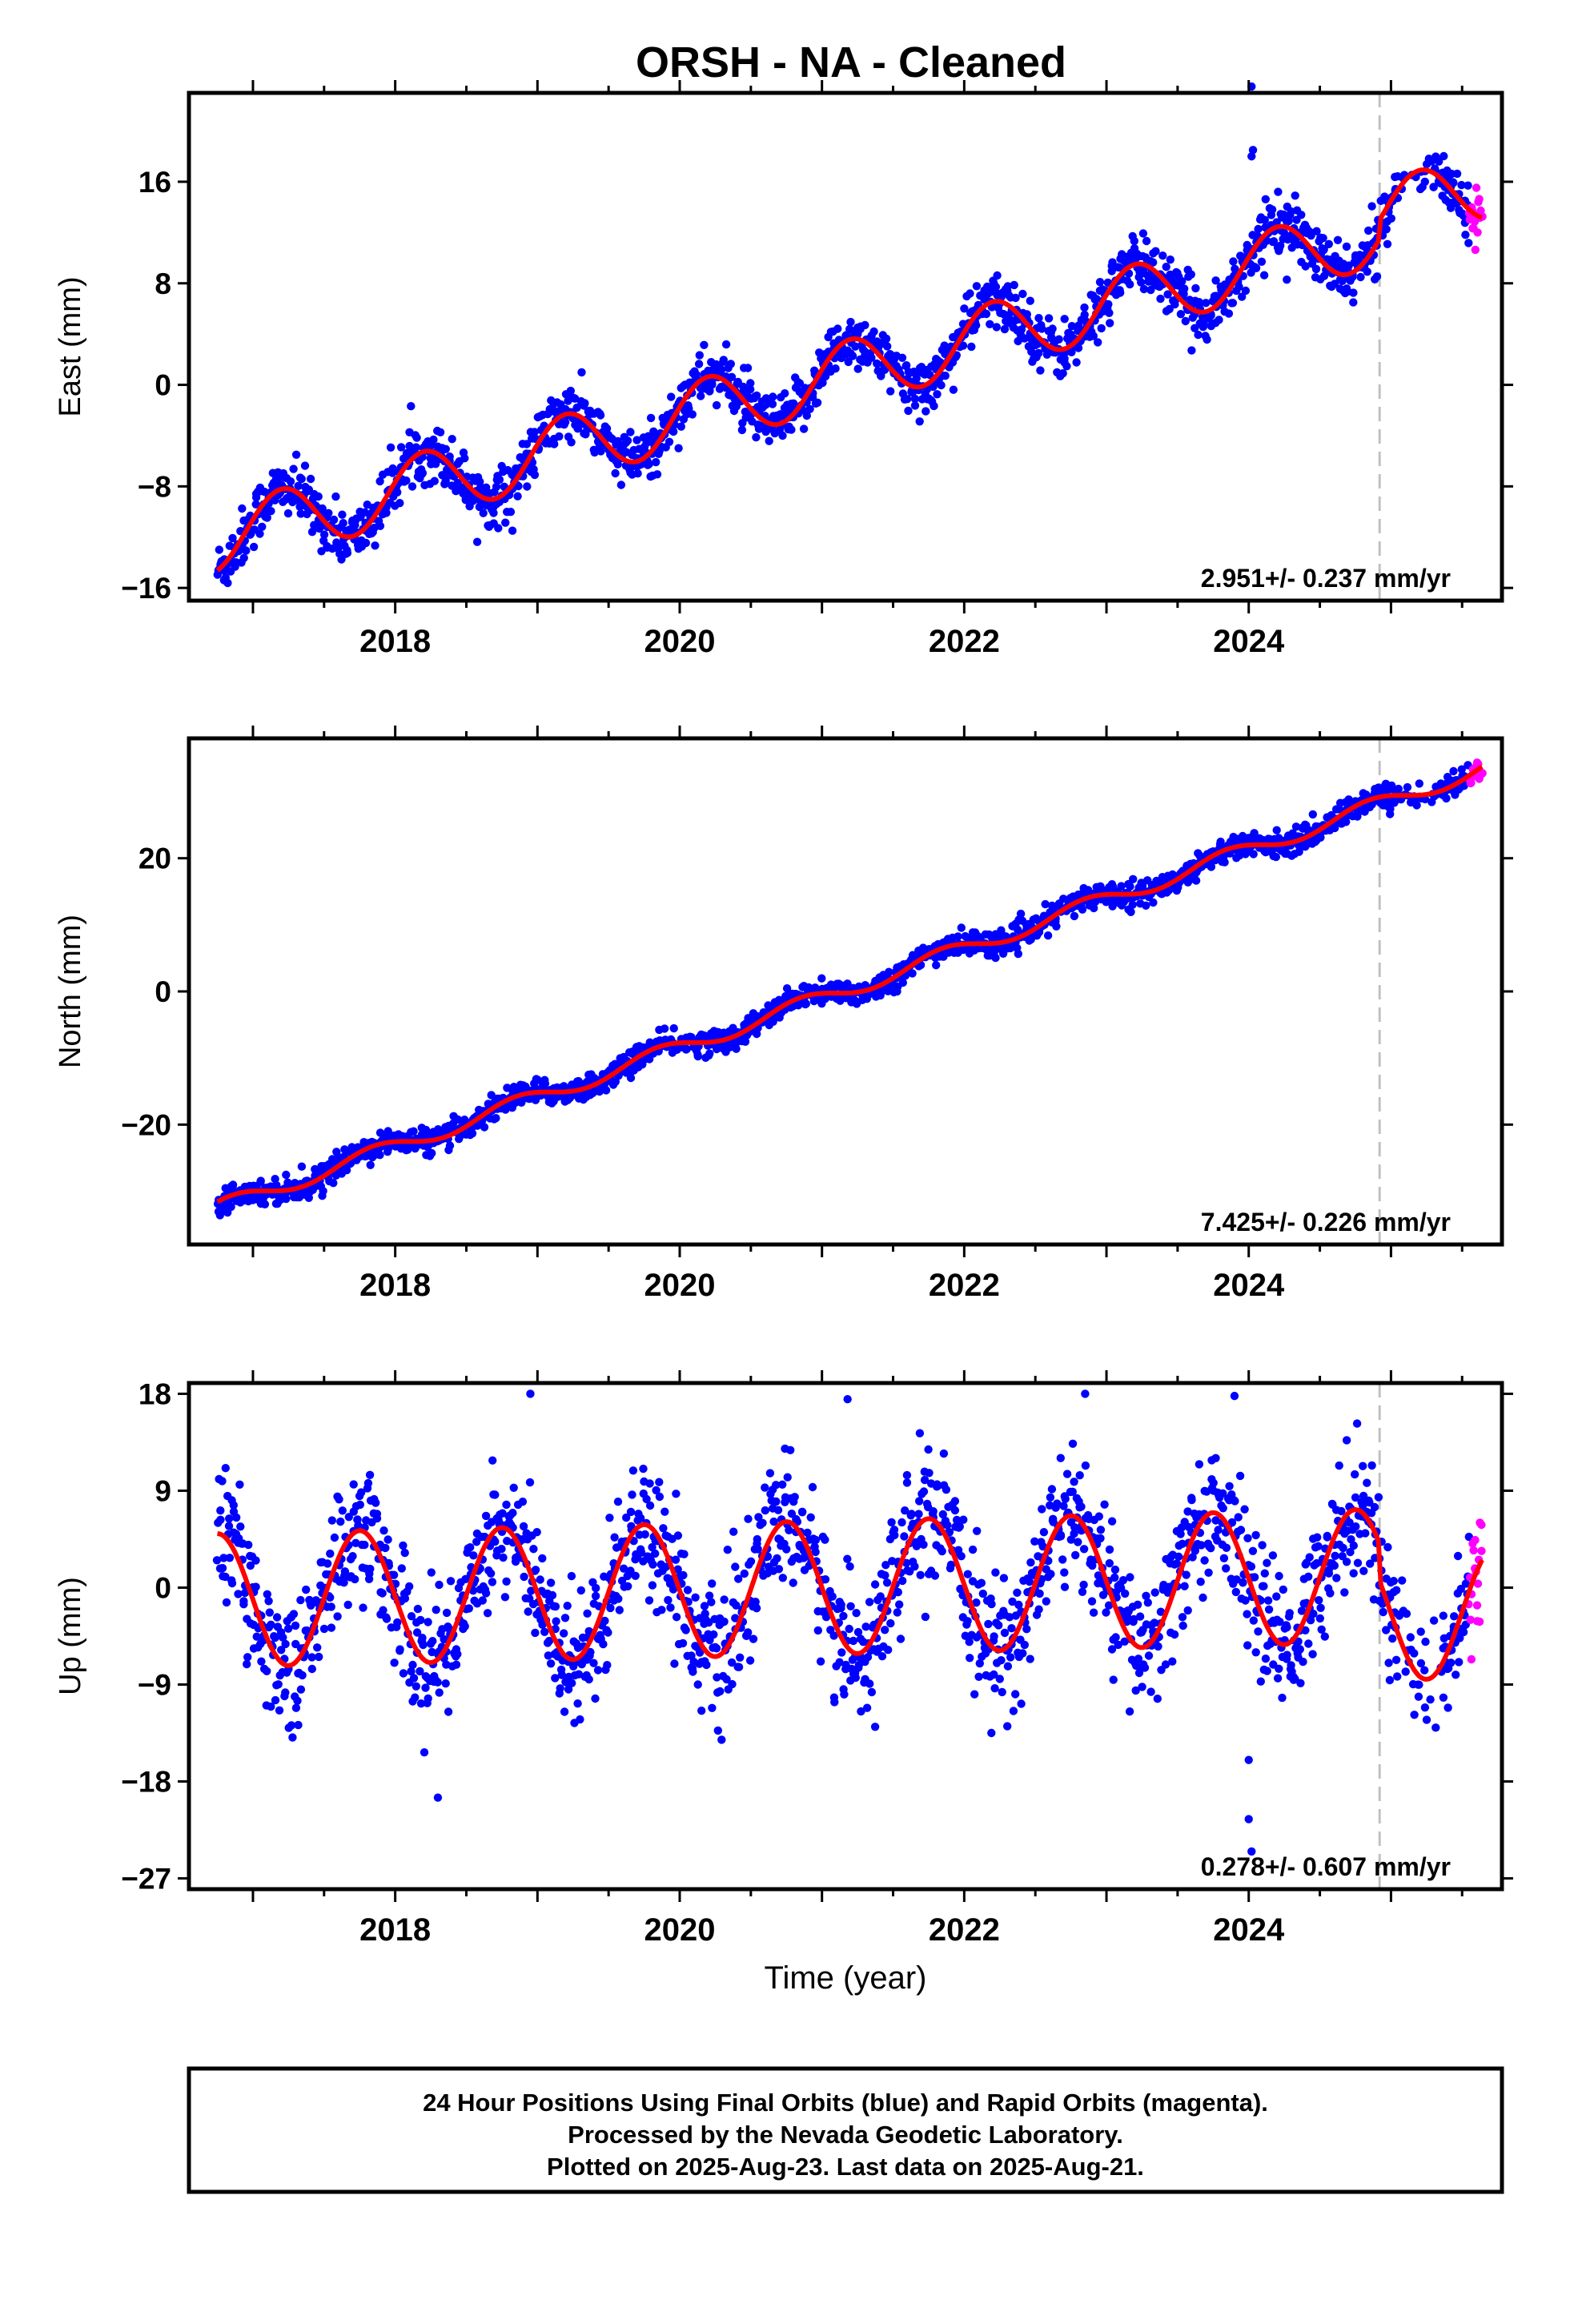 The width and height of the screenshot is (1582, 2324). Describe the element at coordinates (163, 991) in the screenshot. I see `y-tick-label: 0` at that location.